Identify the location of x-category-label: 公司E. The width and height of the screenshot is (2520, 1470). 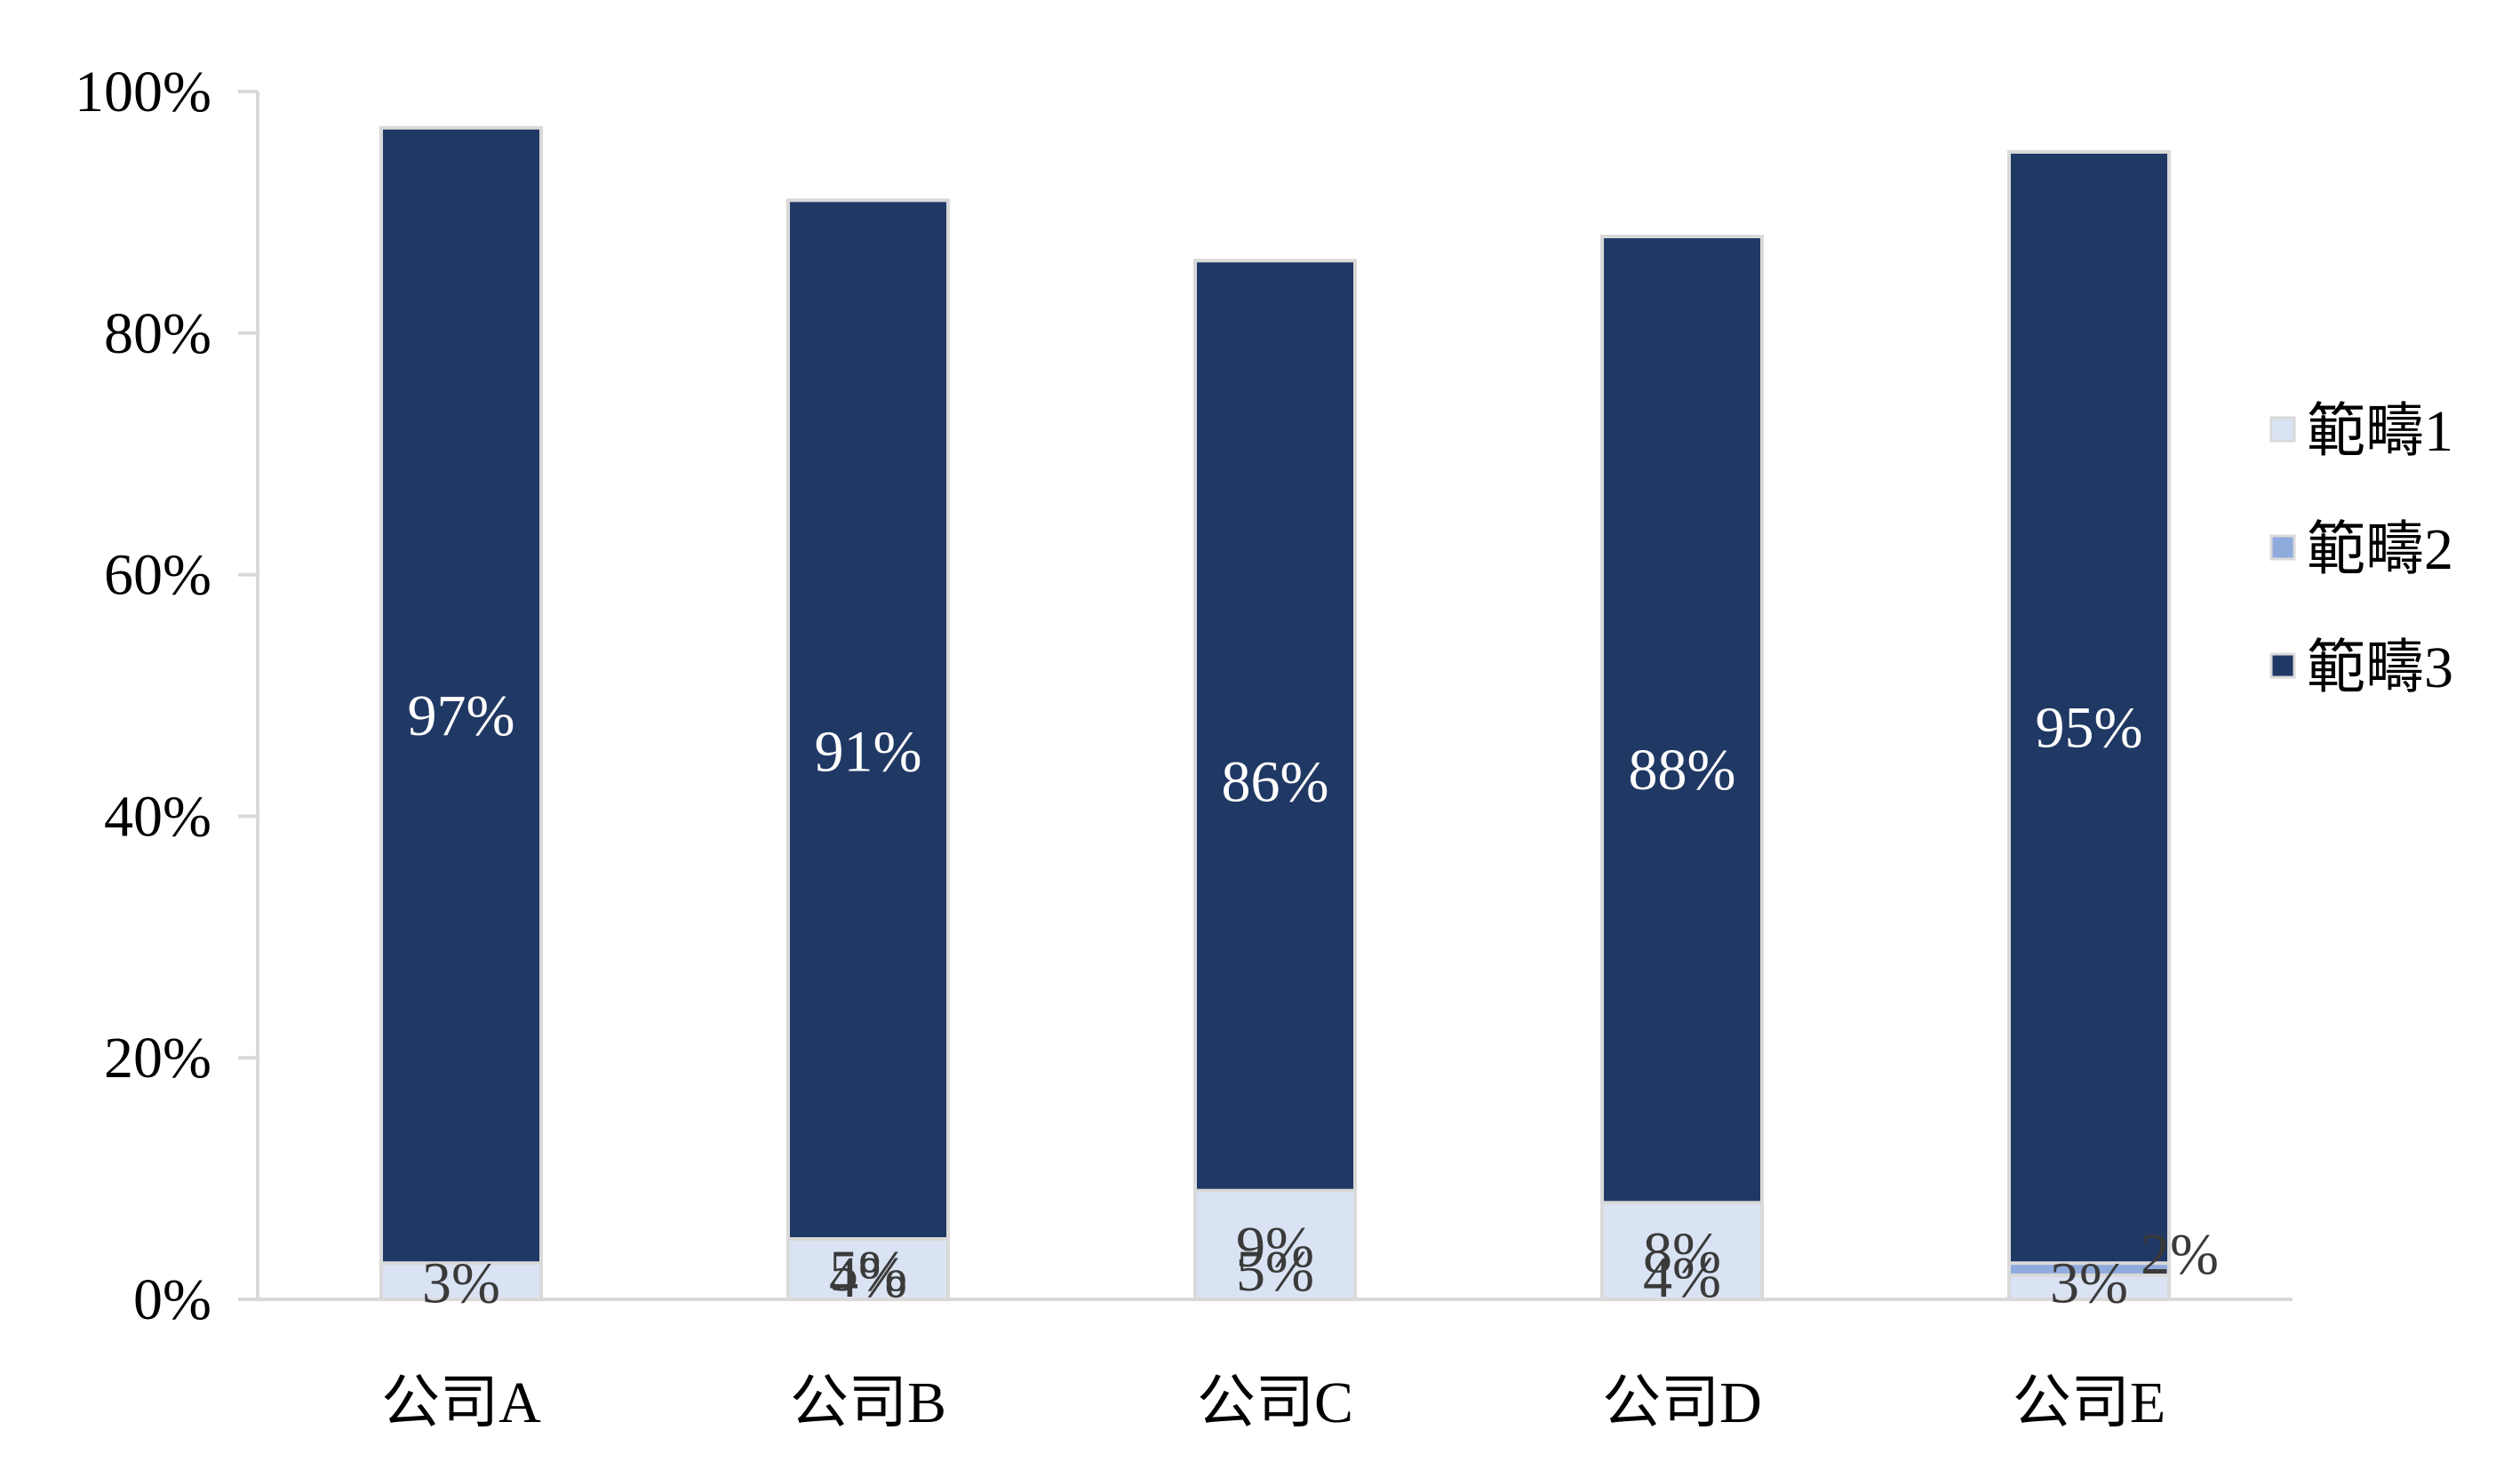
(2089, 1403).